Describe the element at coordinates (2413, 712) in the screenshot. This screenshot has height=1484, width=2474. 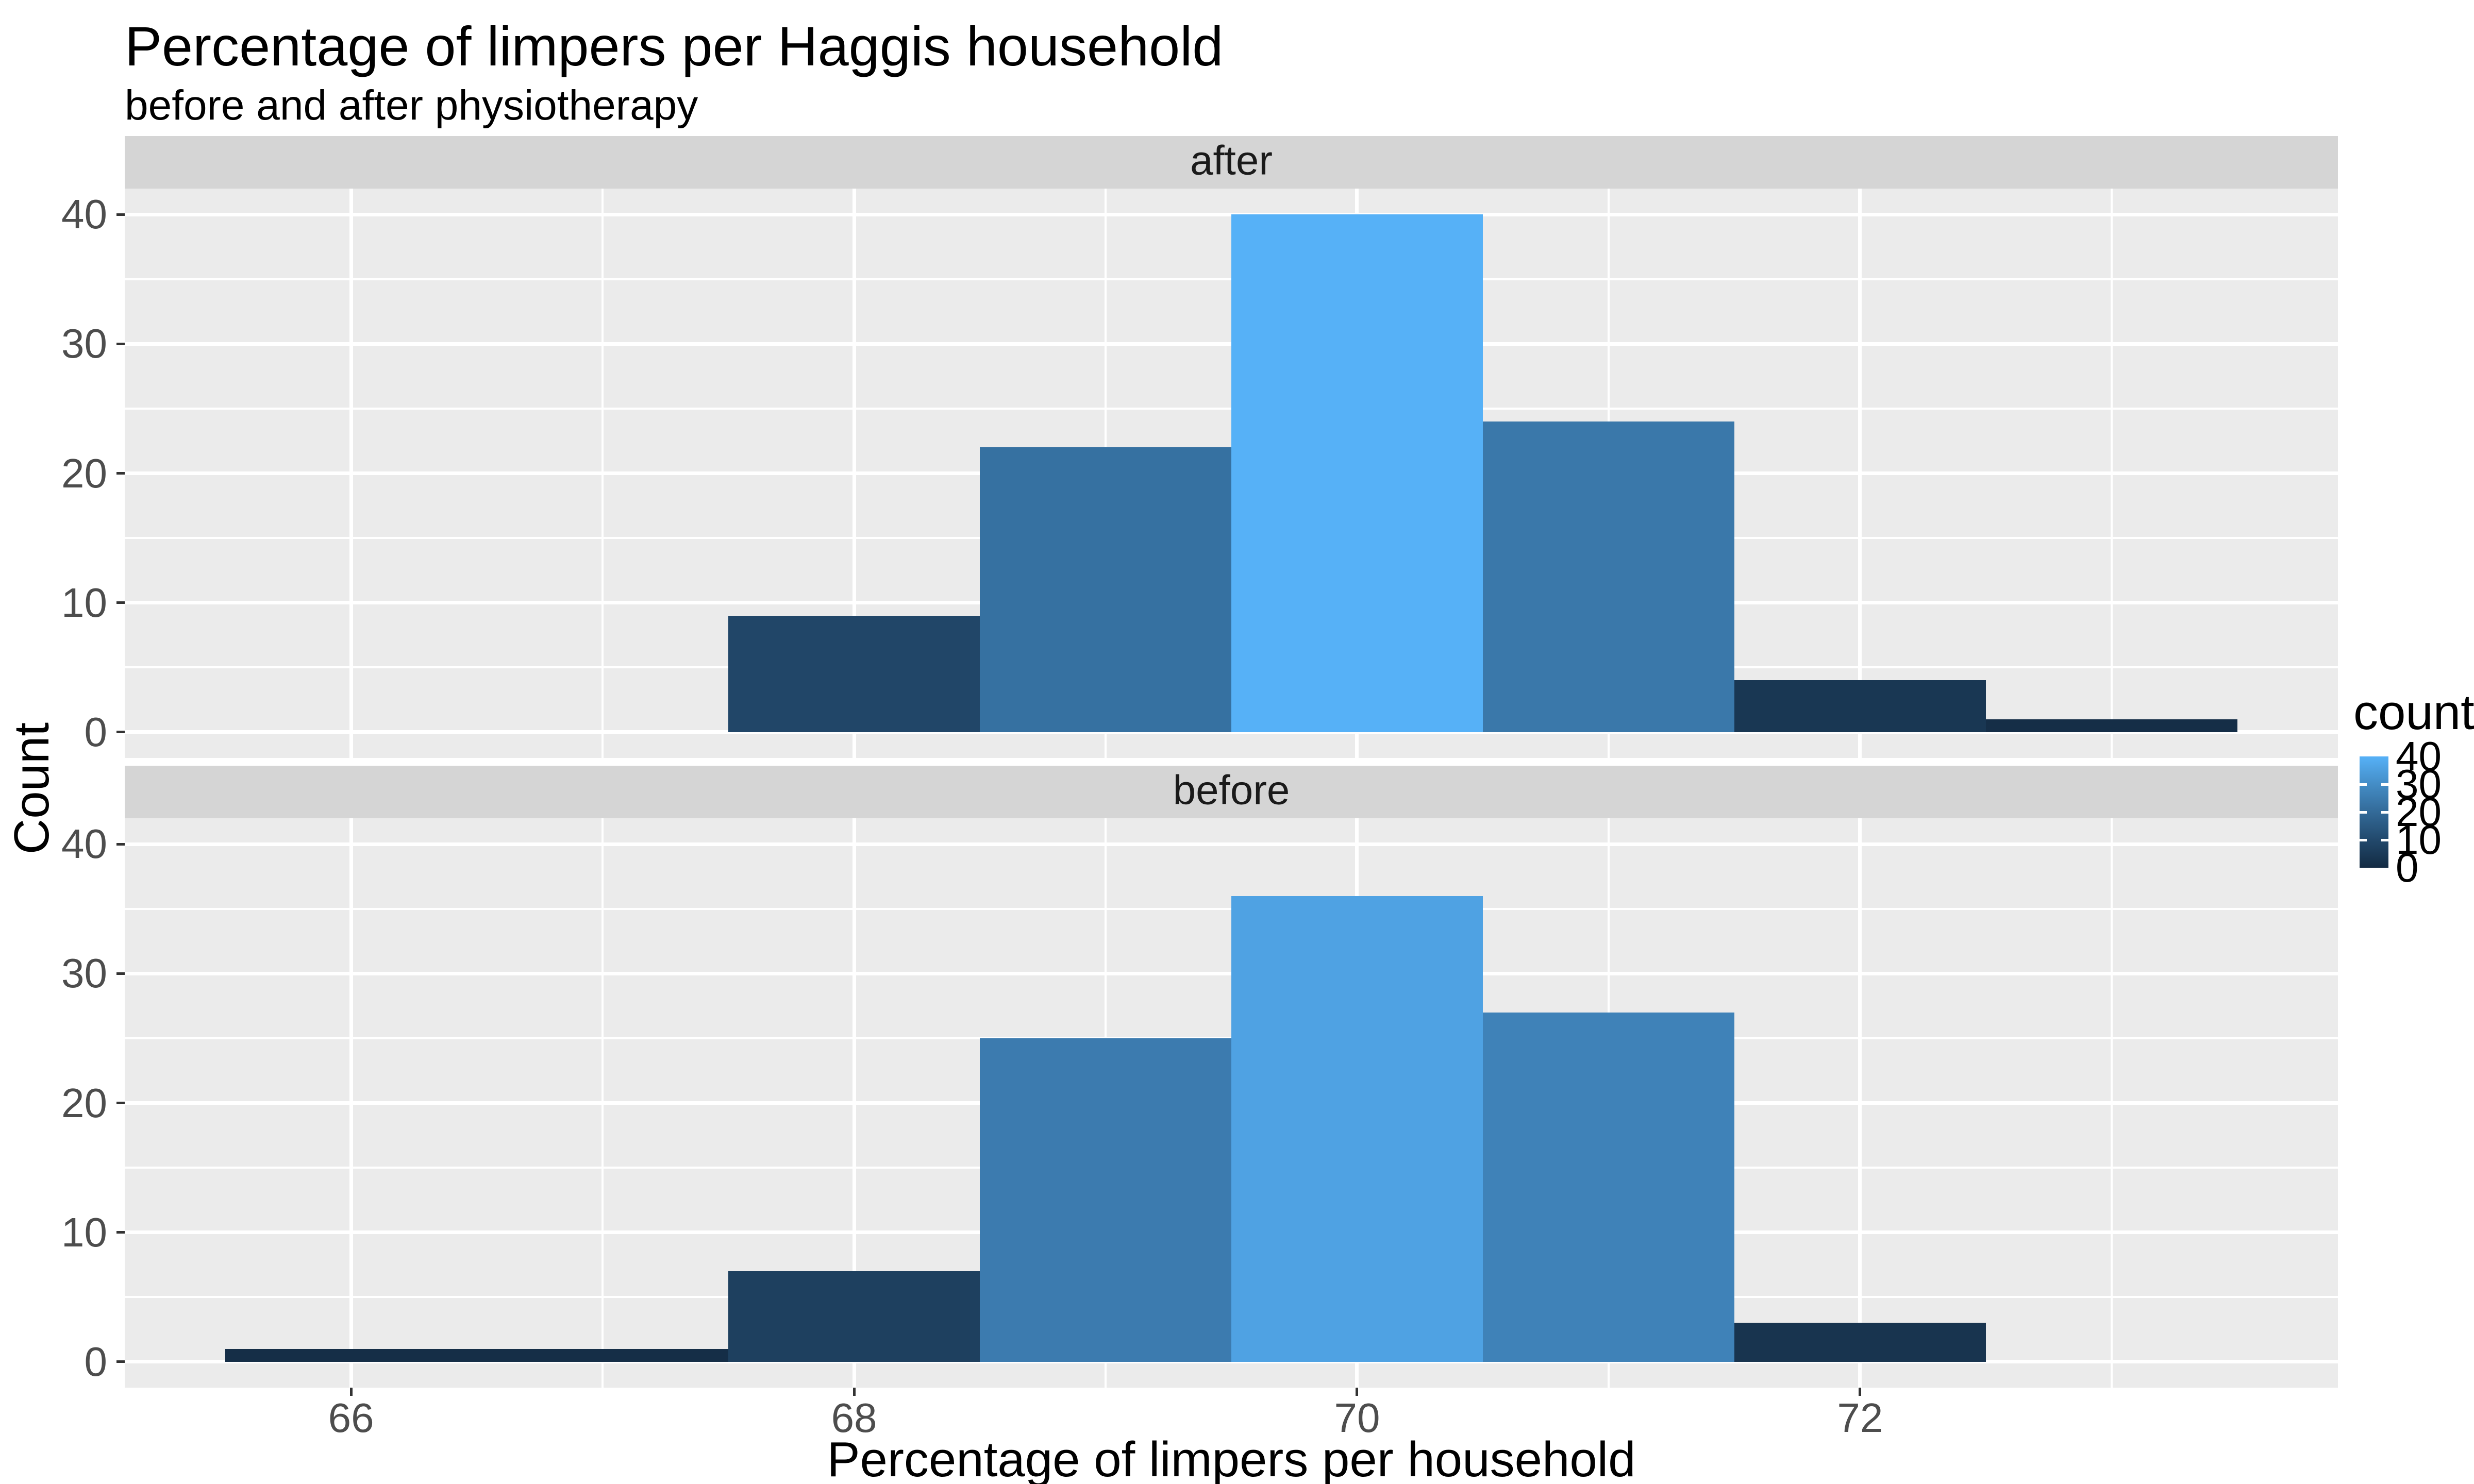
I see `legend-title: count` at that location.